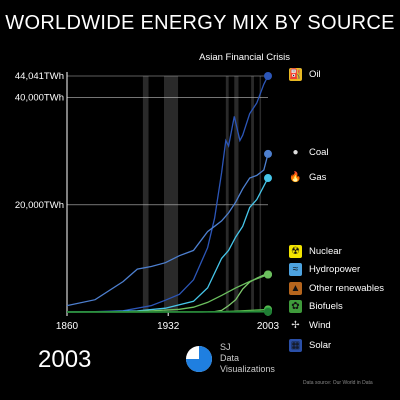  I want to click on x-tick-label: 1860, so click(67, 326).